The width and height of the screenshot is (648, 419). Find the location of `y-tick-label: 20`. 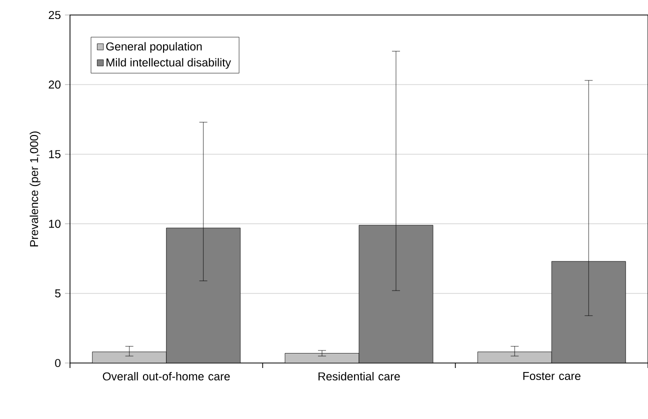

y-tick-label: 20 is located at coordinates (54, 84).